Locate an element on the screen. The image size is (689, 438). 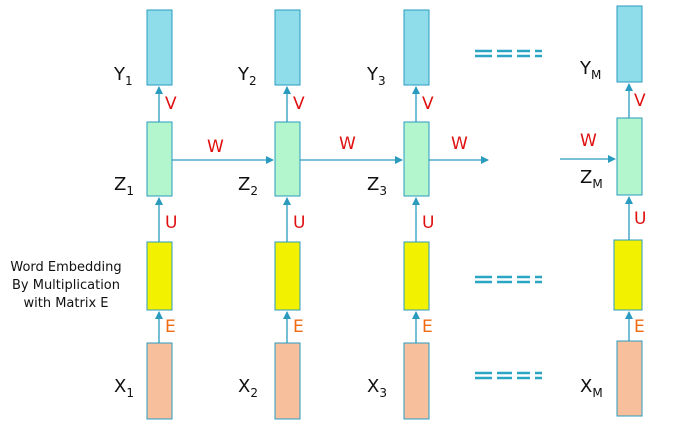
column-1: Y1 Z1 X1 V U E is located at coordinates (145, 214).